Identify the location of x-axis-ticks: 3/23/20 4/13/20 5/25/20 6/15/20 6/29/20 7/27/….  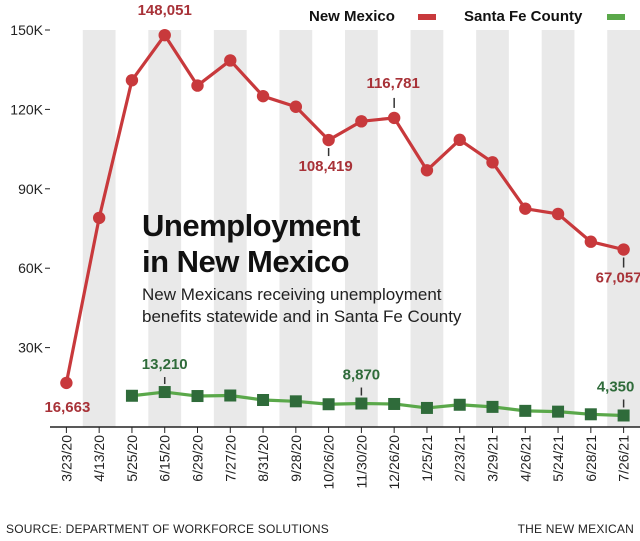
(345, 458).